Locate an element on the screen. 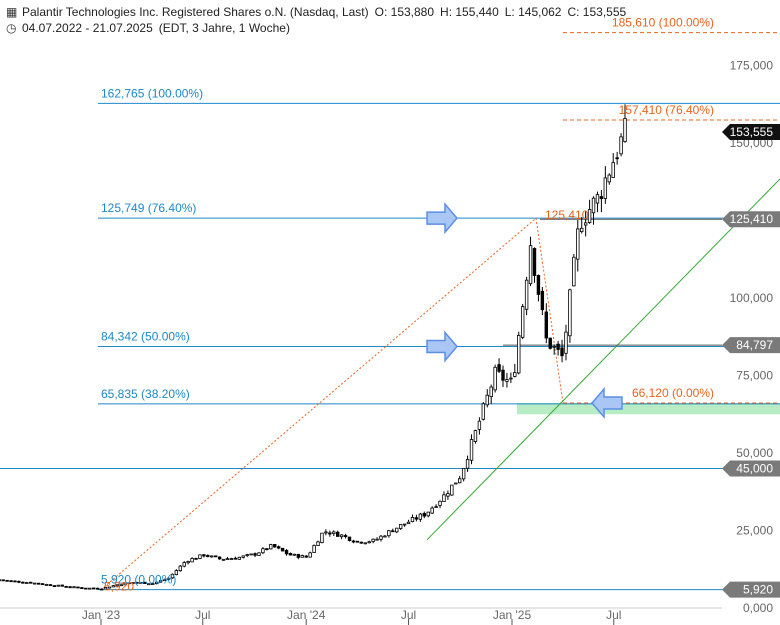 This screenshot has width=780, height=625. open-value: O: 153,880 is located at coordinates (404, 12).